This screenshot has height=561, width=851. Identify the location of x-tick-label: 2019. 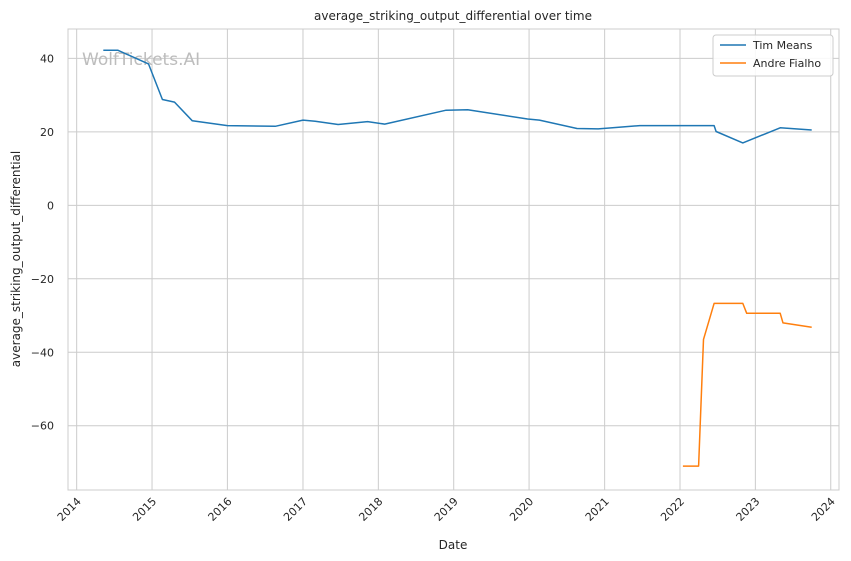
(446, 509).